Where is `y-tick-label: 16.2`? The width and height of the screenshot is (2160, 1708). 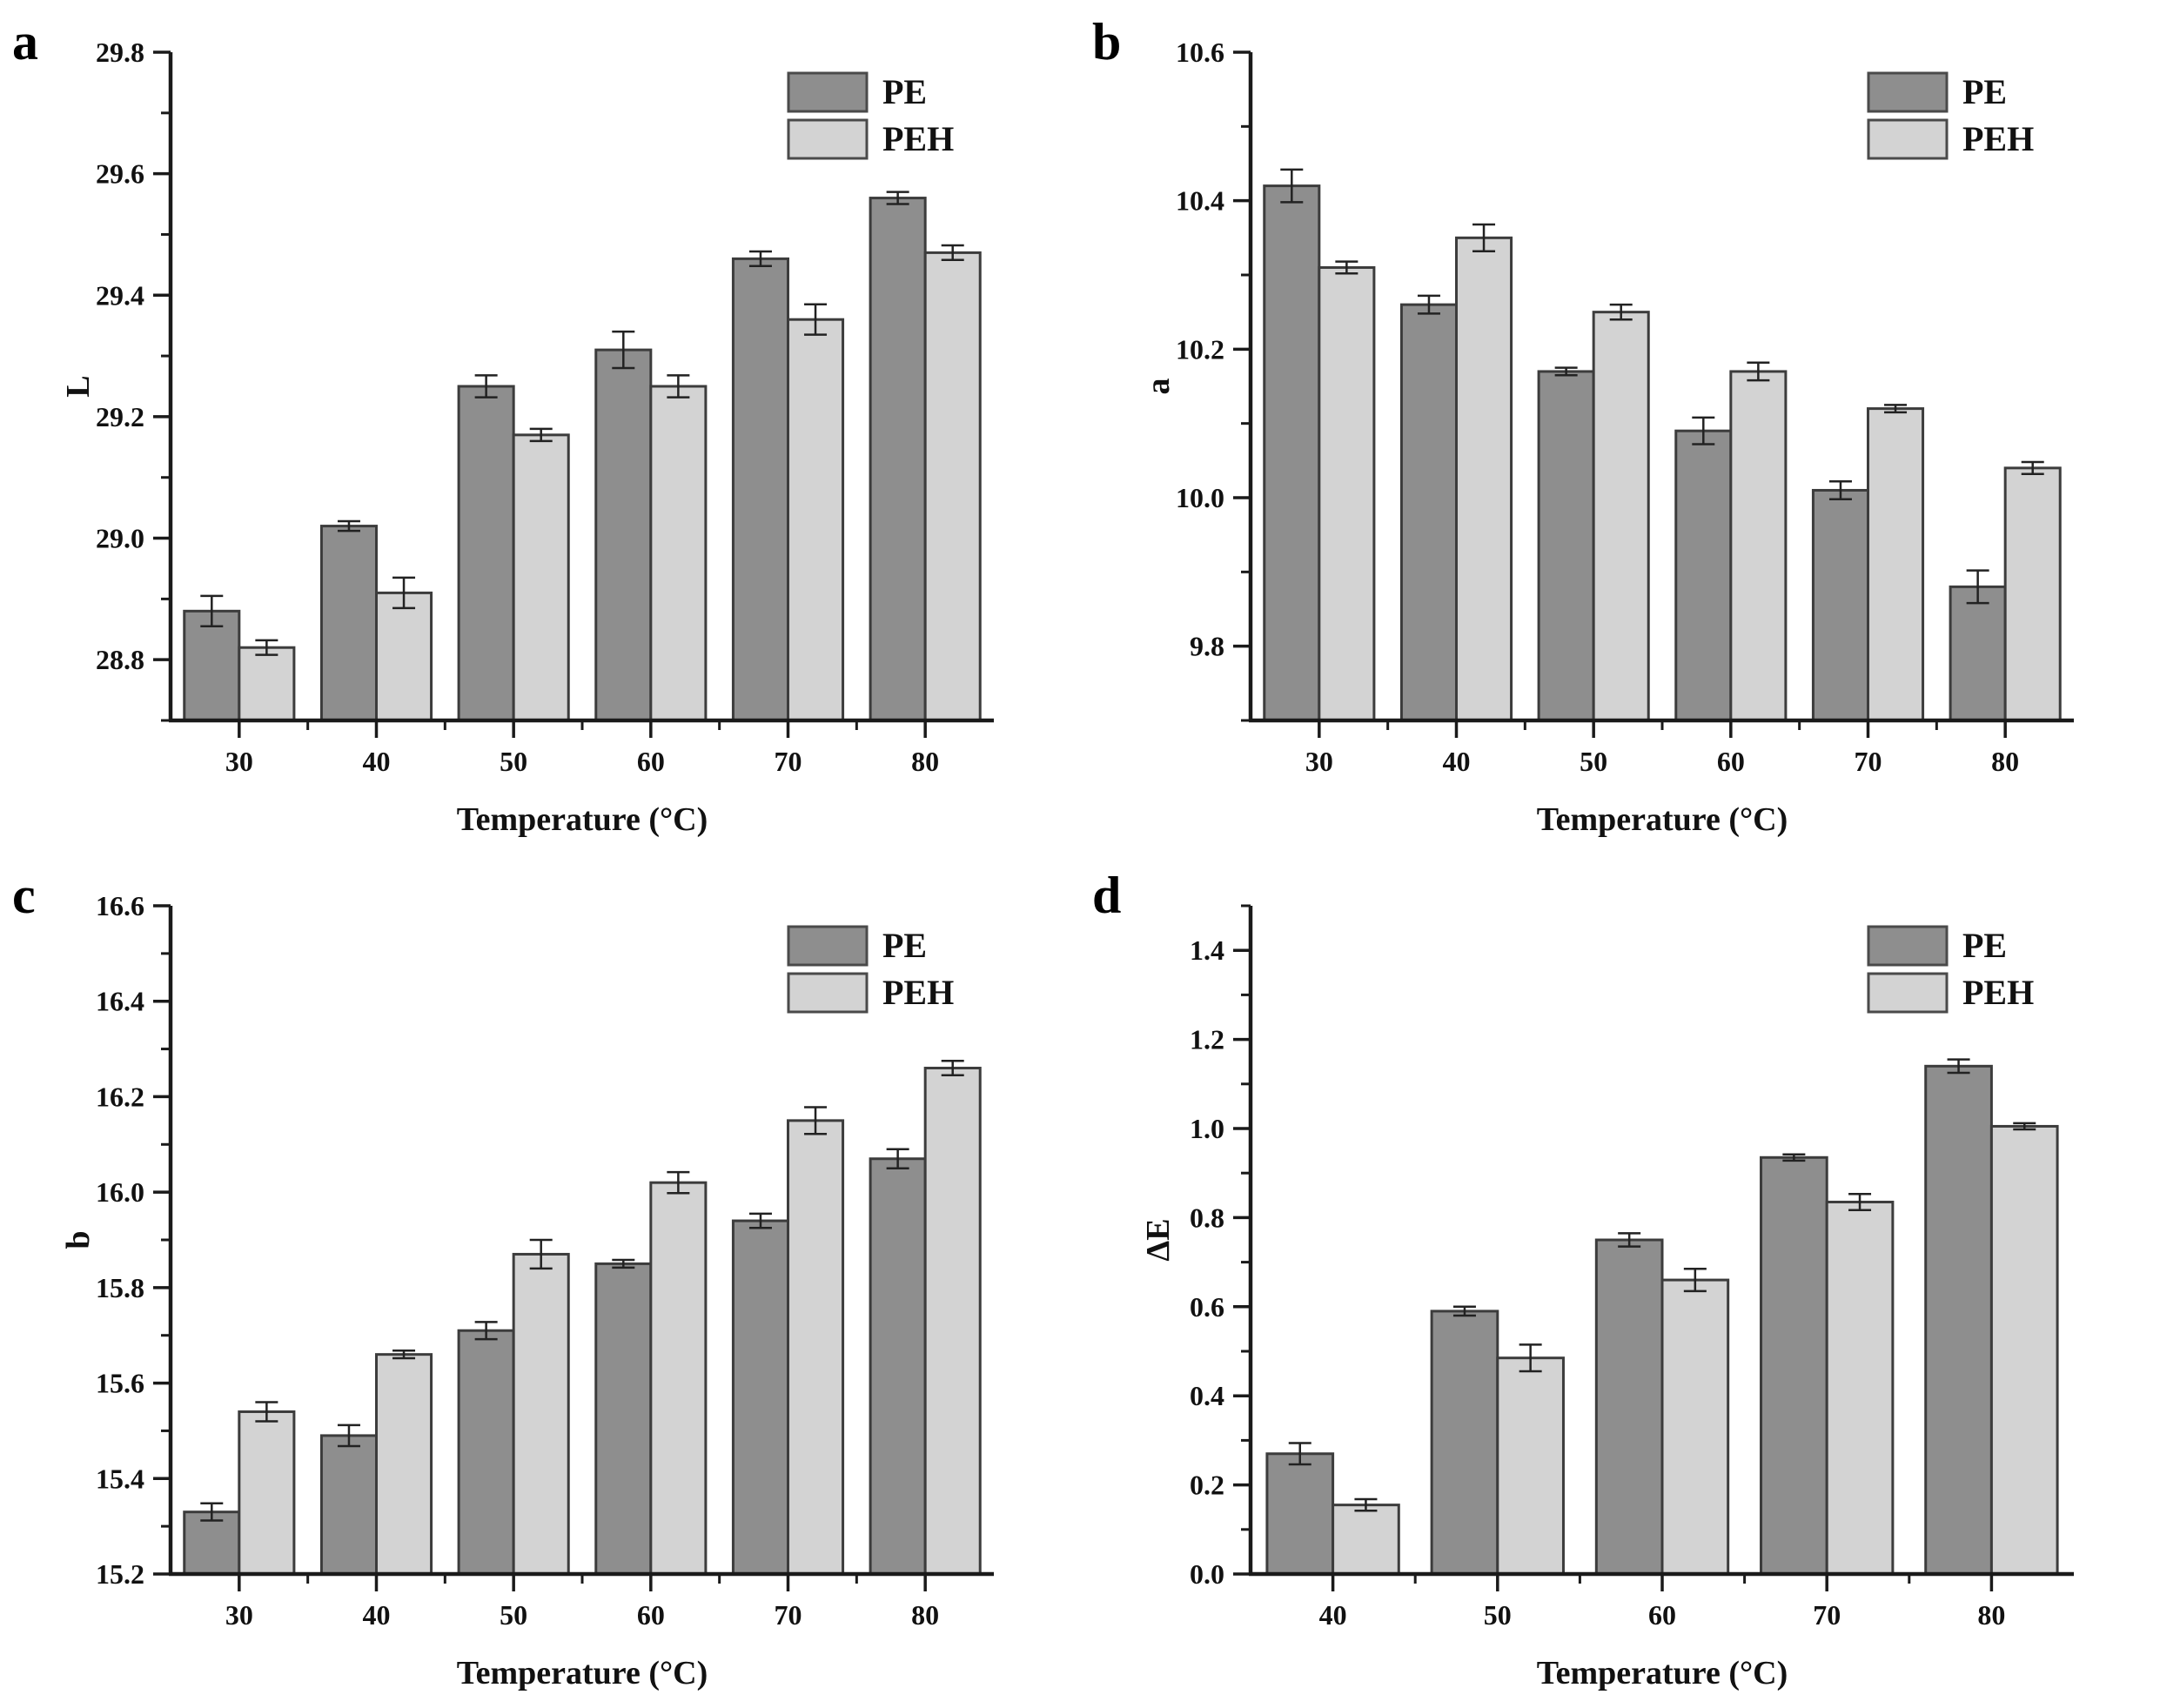
y-tick-label: 16.2 is located at coordinates (120, 1097).